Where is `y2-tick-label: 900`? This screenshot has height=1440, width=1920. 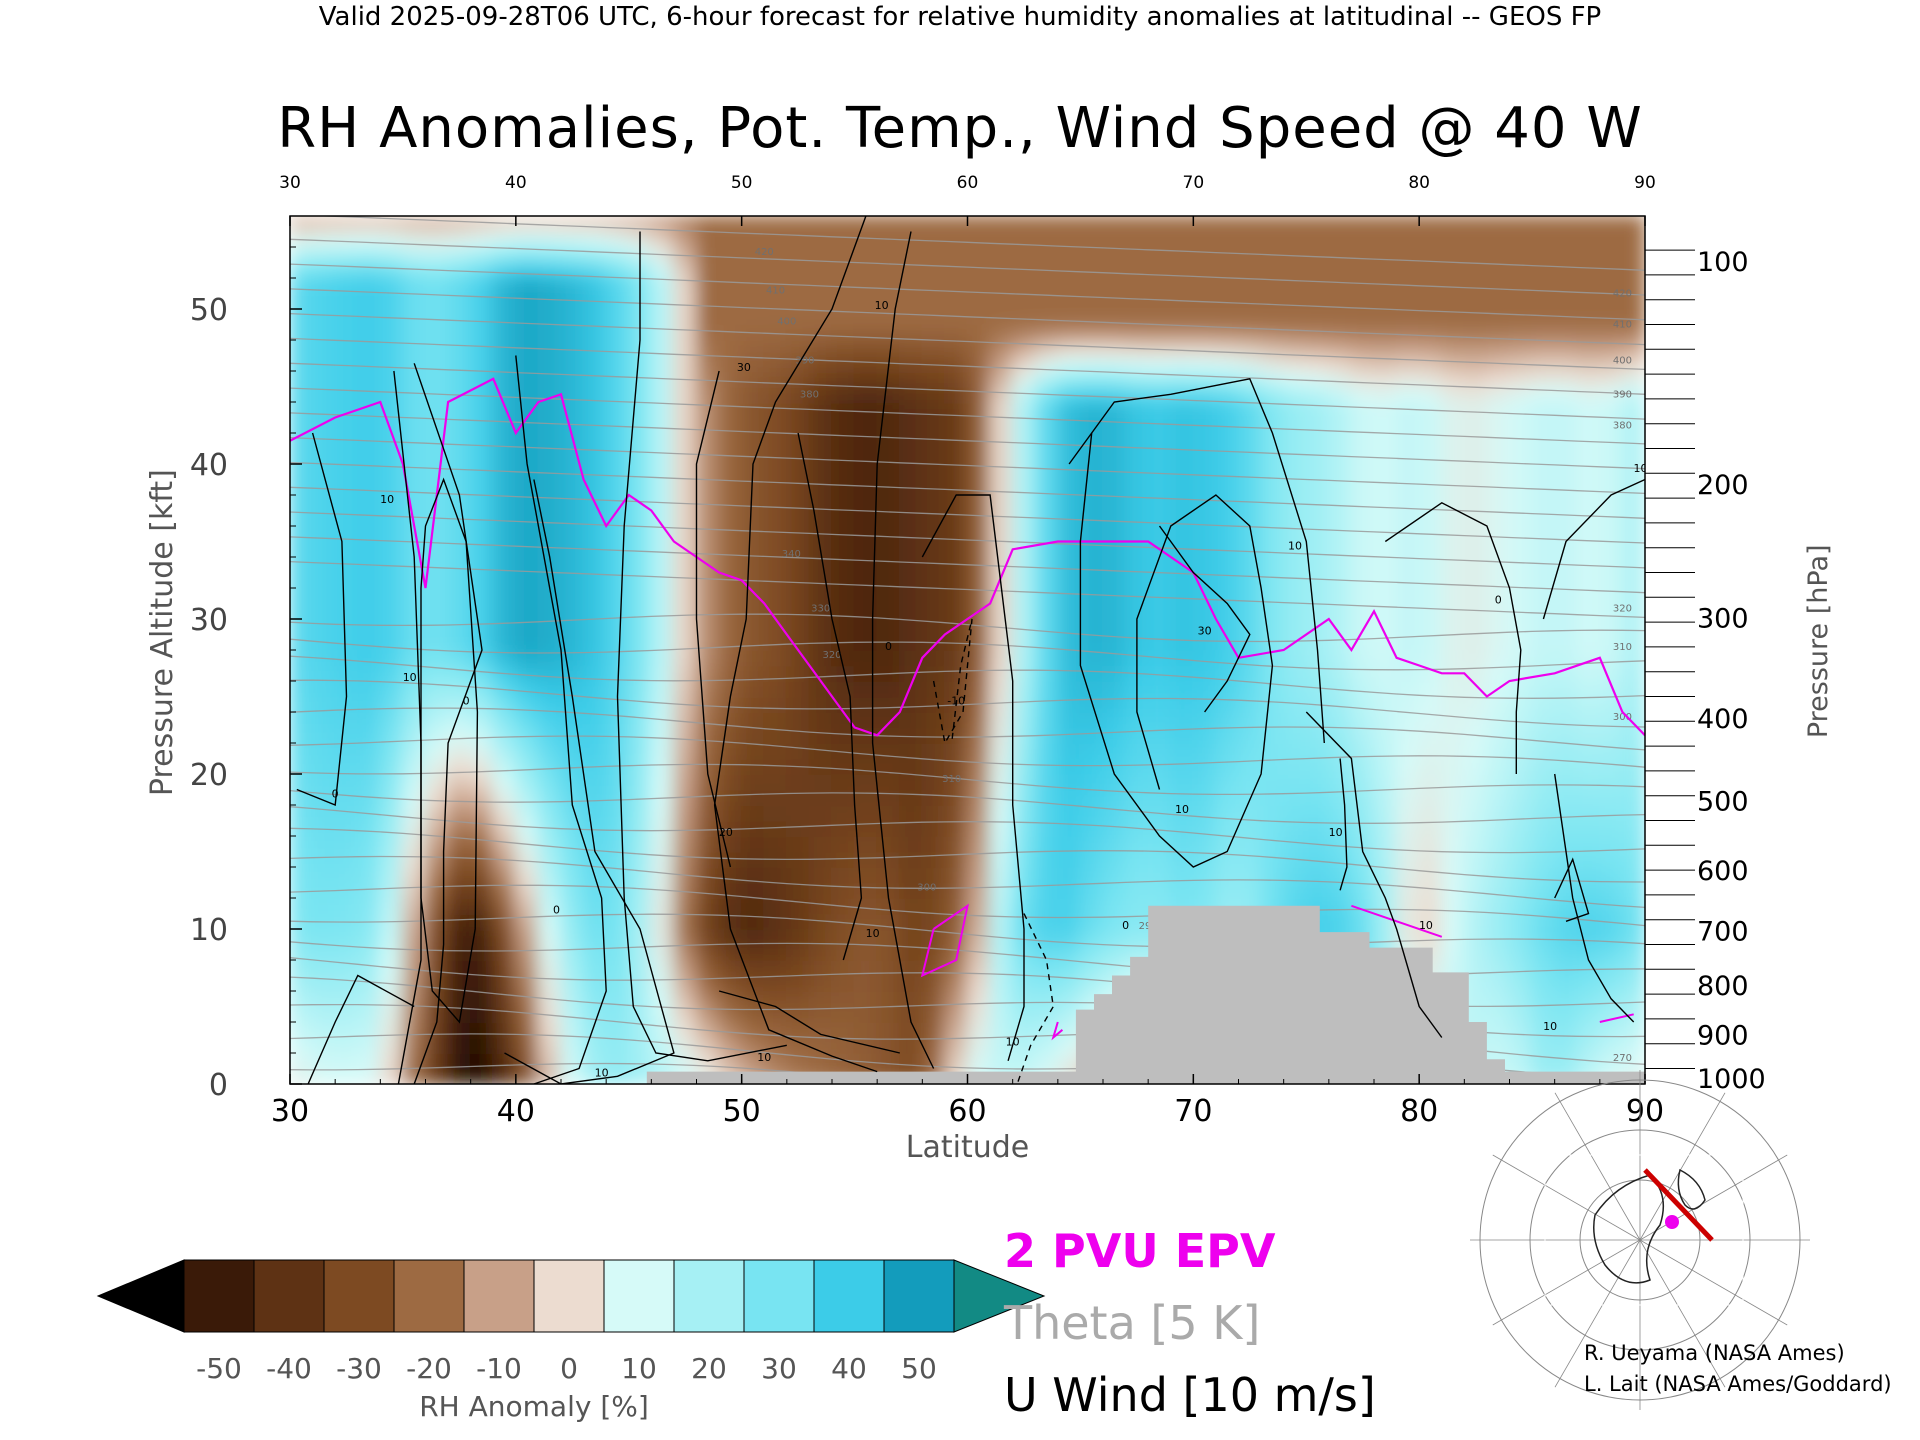 y2-tick-label: 900 is located at coordinates (1723, 1035).